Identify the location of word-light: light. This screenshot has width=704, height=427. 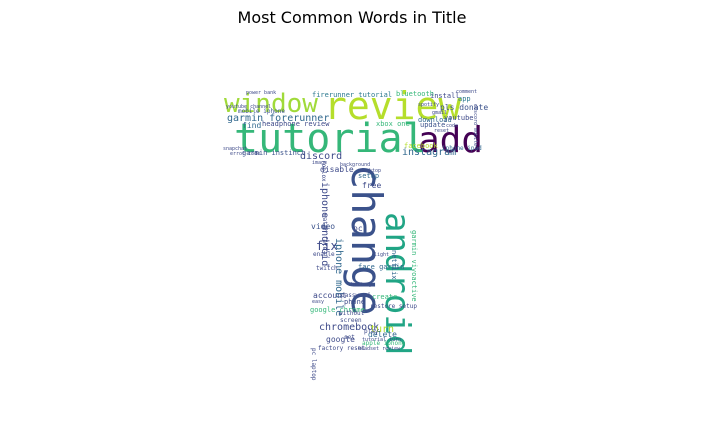
(381, 255).